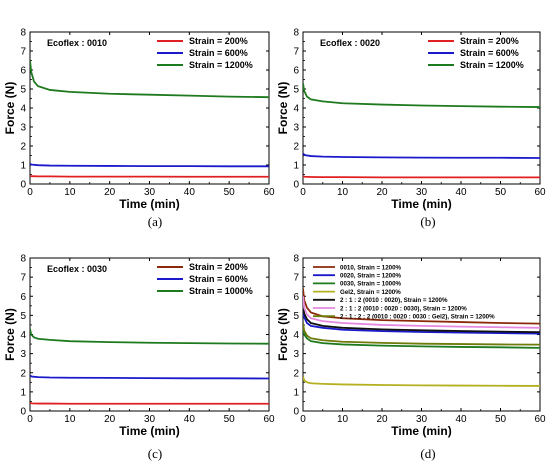  I want to click on plot-frame, so click(421, 334).